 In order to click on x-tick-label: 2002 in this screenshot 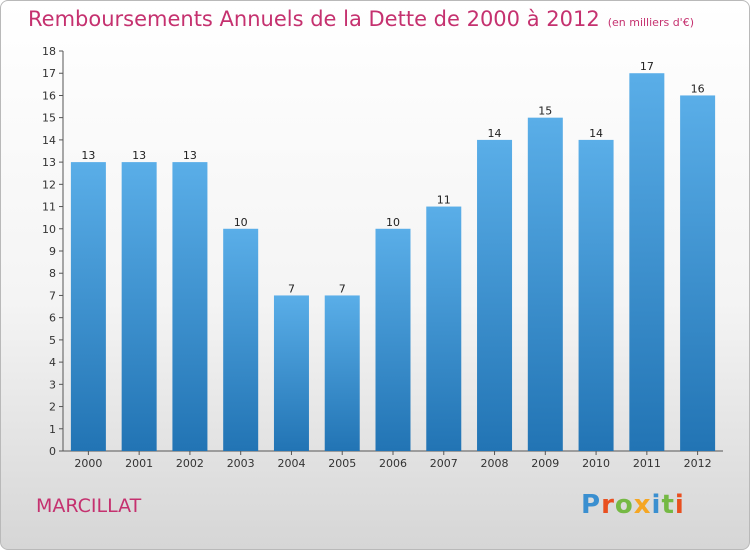, I will do `click(190, 463)`.